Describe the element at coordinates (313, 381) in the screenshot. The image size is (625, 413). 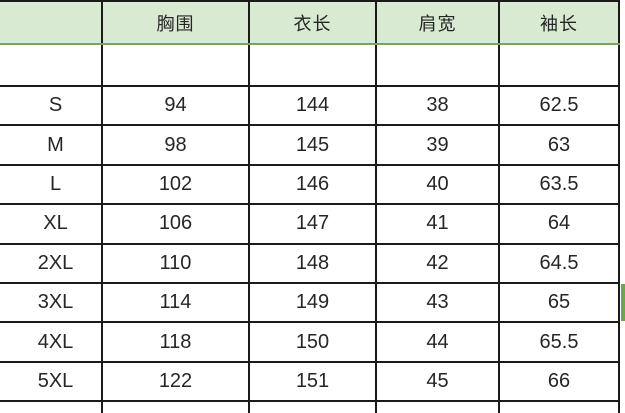
I see `table-cell: 151` at that location.